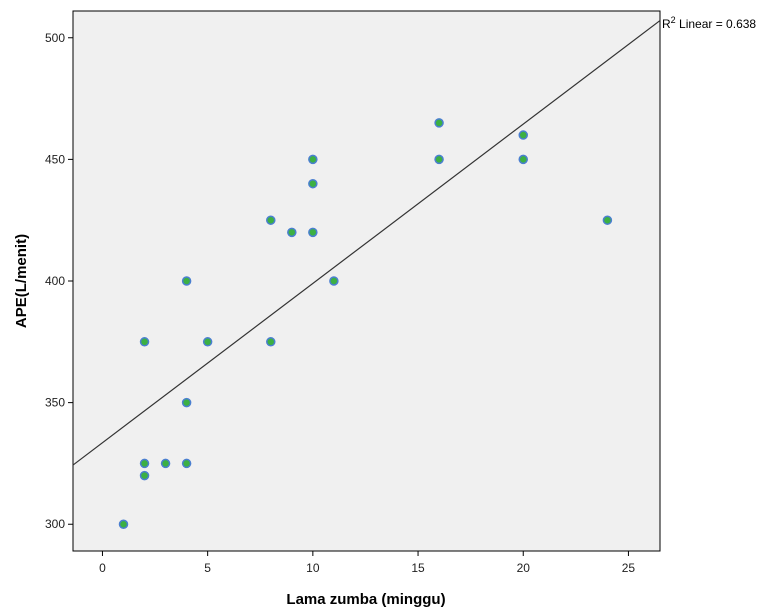 Image resolution: width=769 pixels, height=612 pixels. What do you see at coordinates (207, 568) in the screenshot?
I see `x-tick-label: 5` at bounding box center [207, 568].